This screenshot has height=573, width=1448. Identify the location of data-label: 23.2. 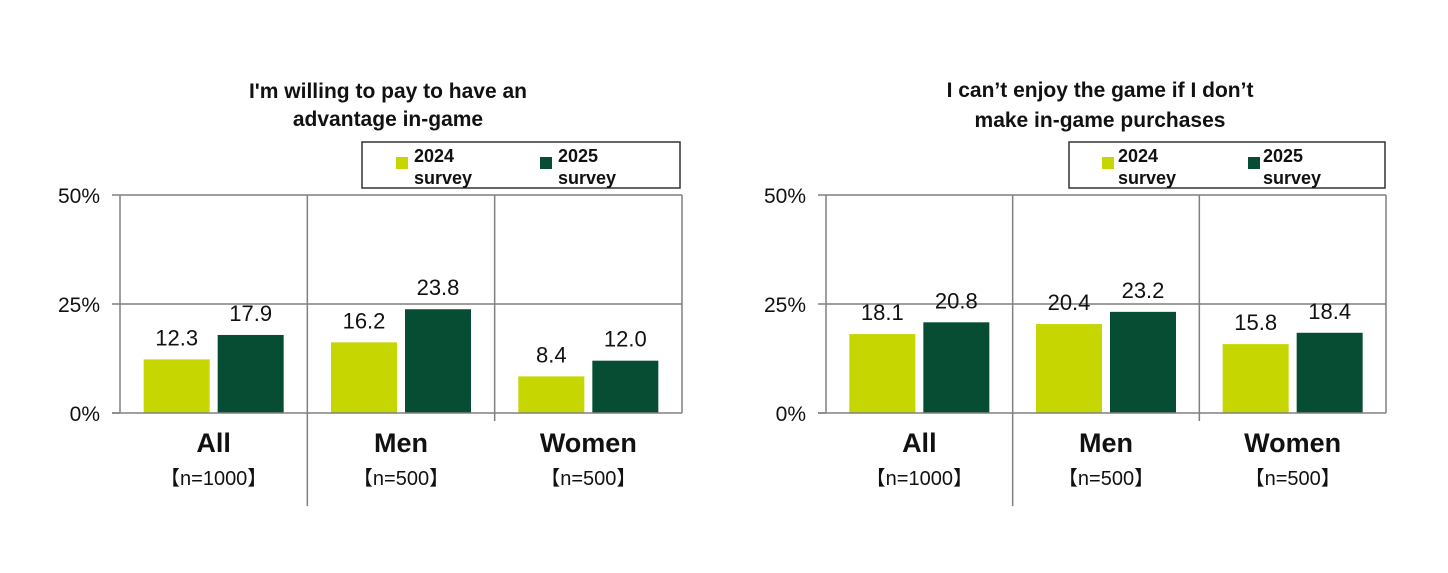
(1143, 290).